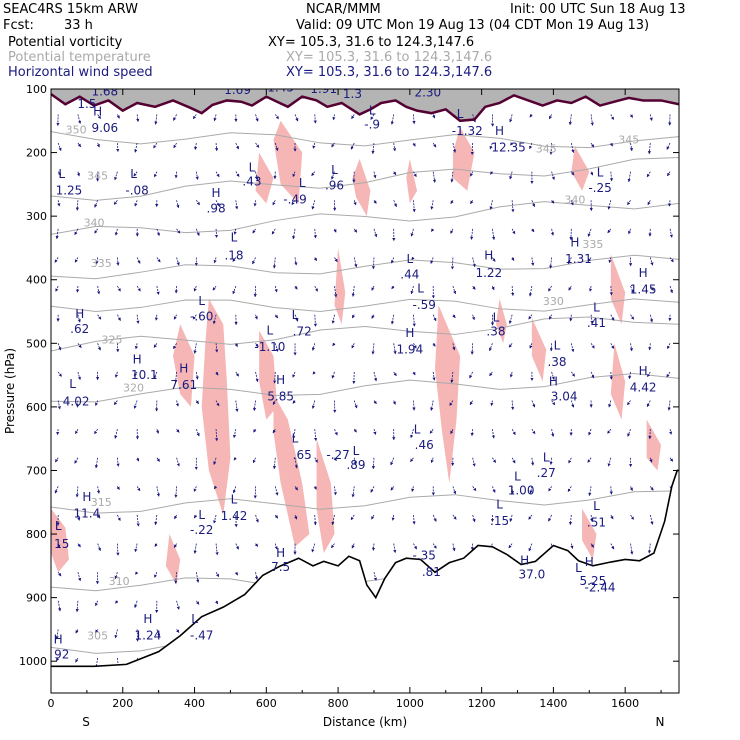 The image size is (740, 740). What do you see at coordinates (65, 42) in the screenshot?
I see `field-pv-name: Potential vorticity` at bounding box center [65, 42].